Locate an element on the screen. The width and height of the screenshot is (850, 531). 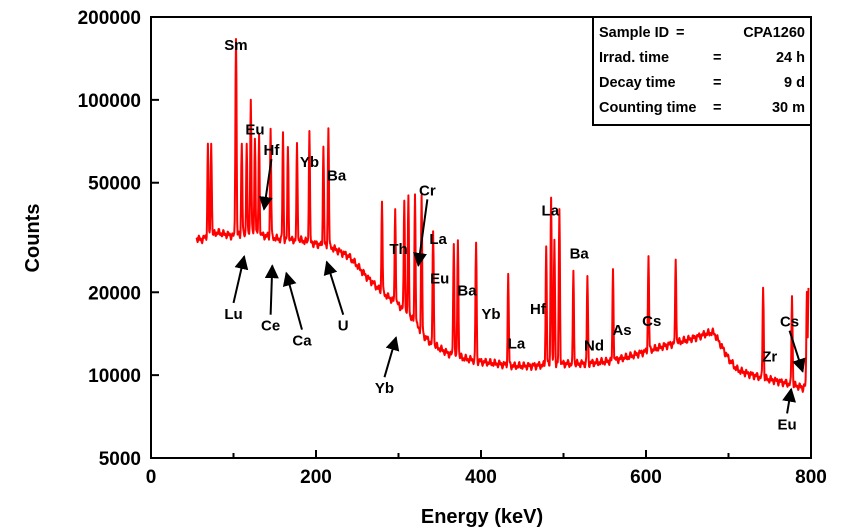
info-key: Irrad. time is located at coordinates (634, 58).